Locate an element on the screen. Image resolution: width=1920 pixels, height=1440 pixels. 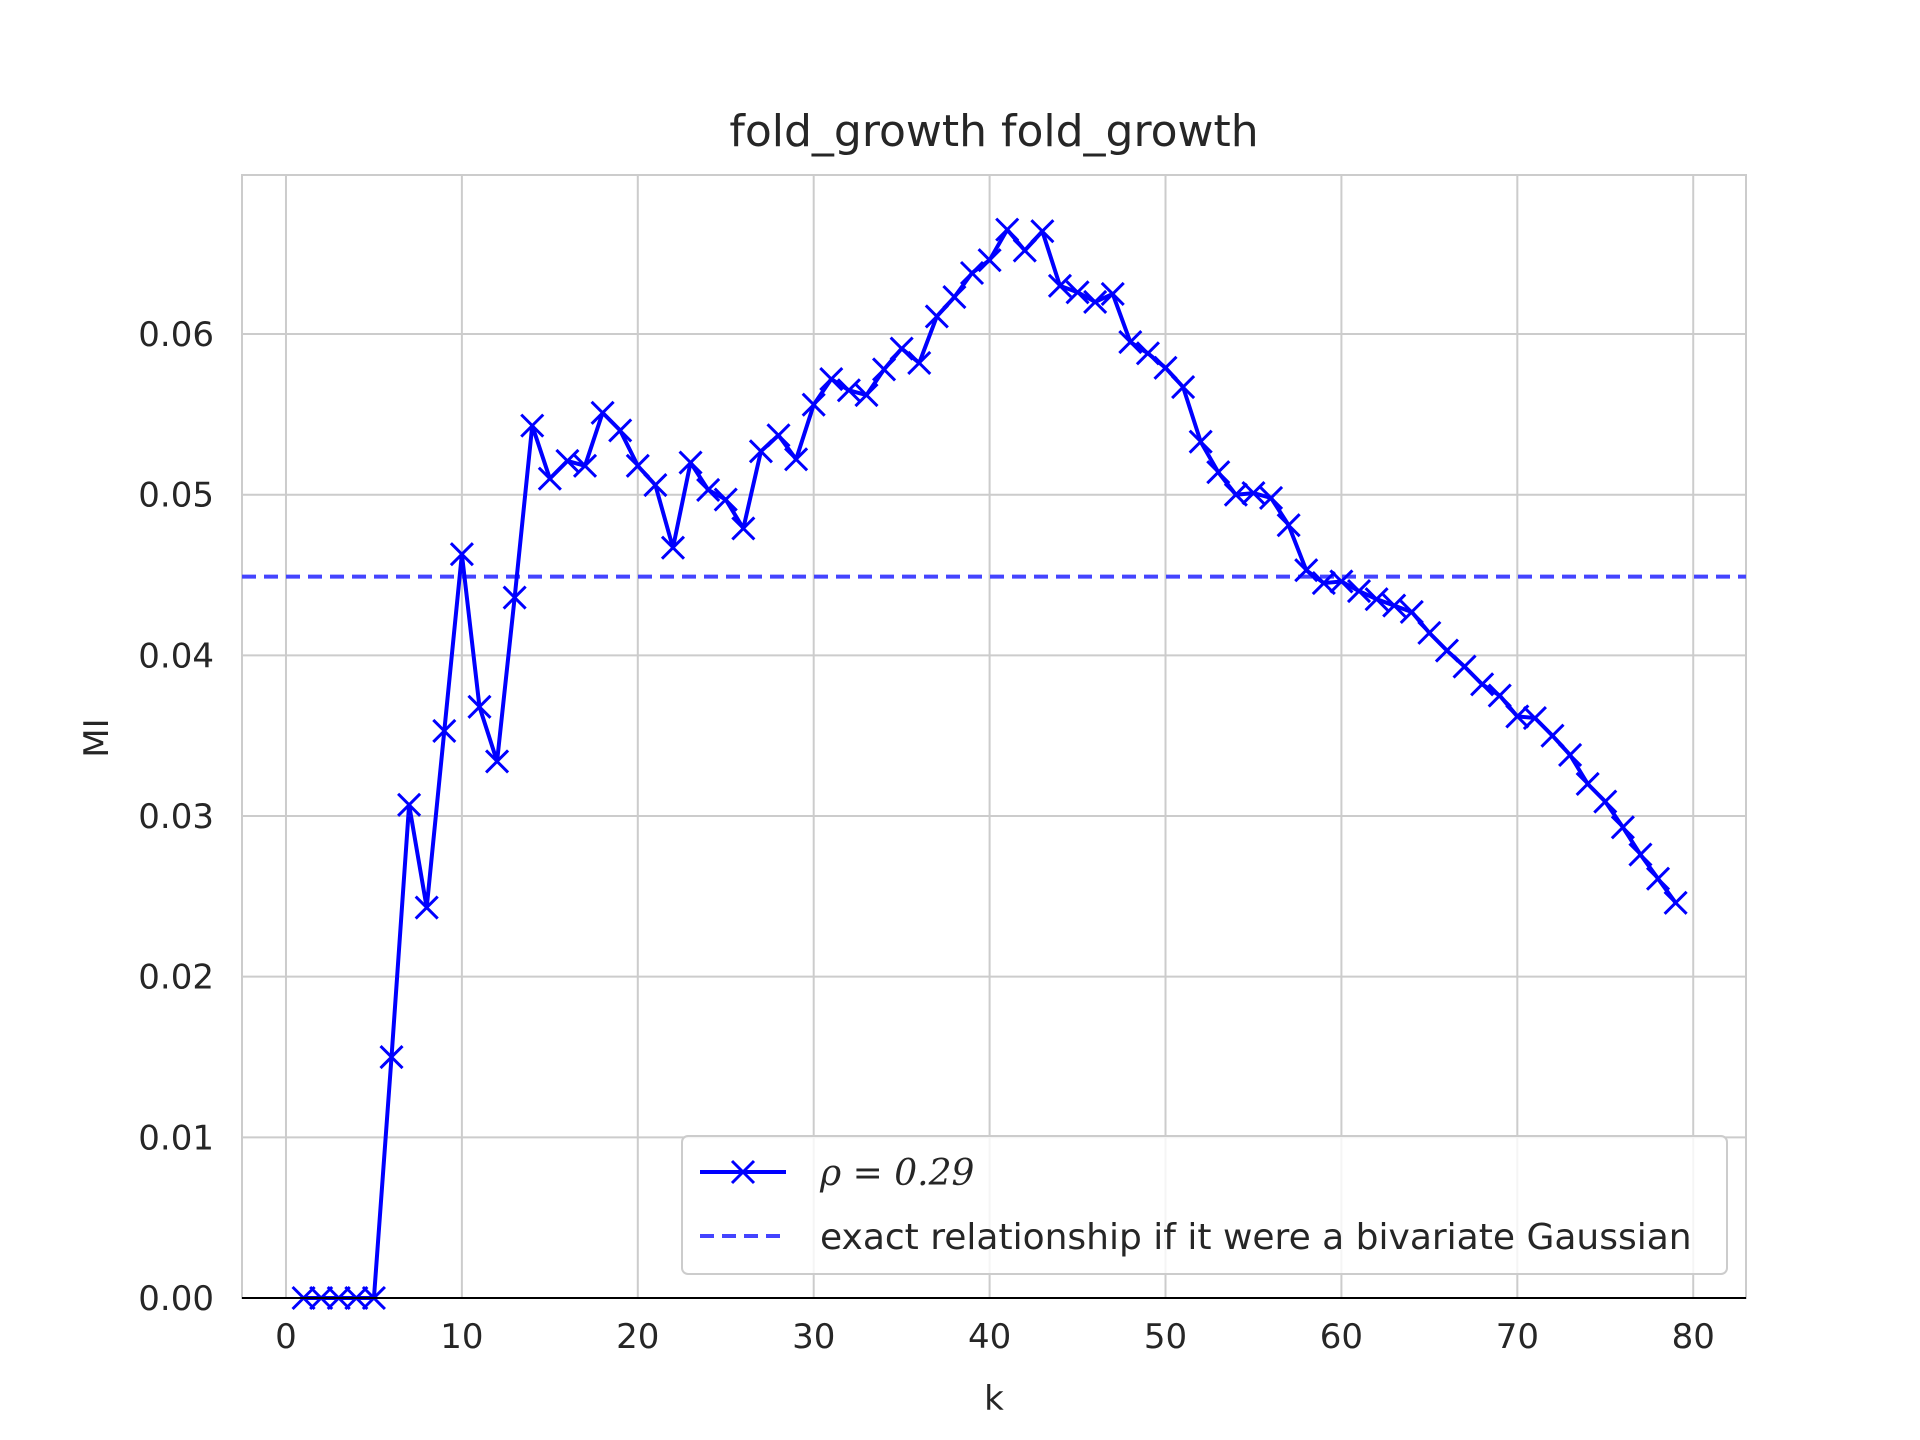
x-tick-label: 40 is located at coordinates (989, 1337).